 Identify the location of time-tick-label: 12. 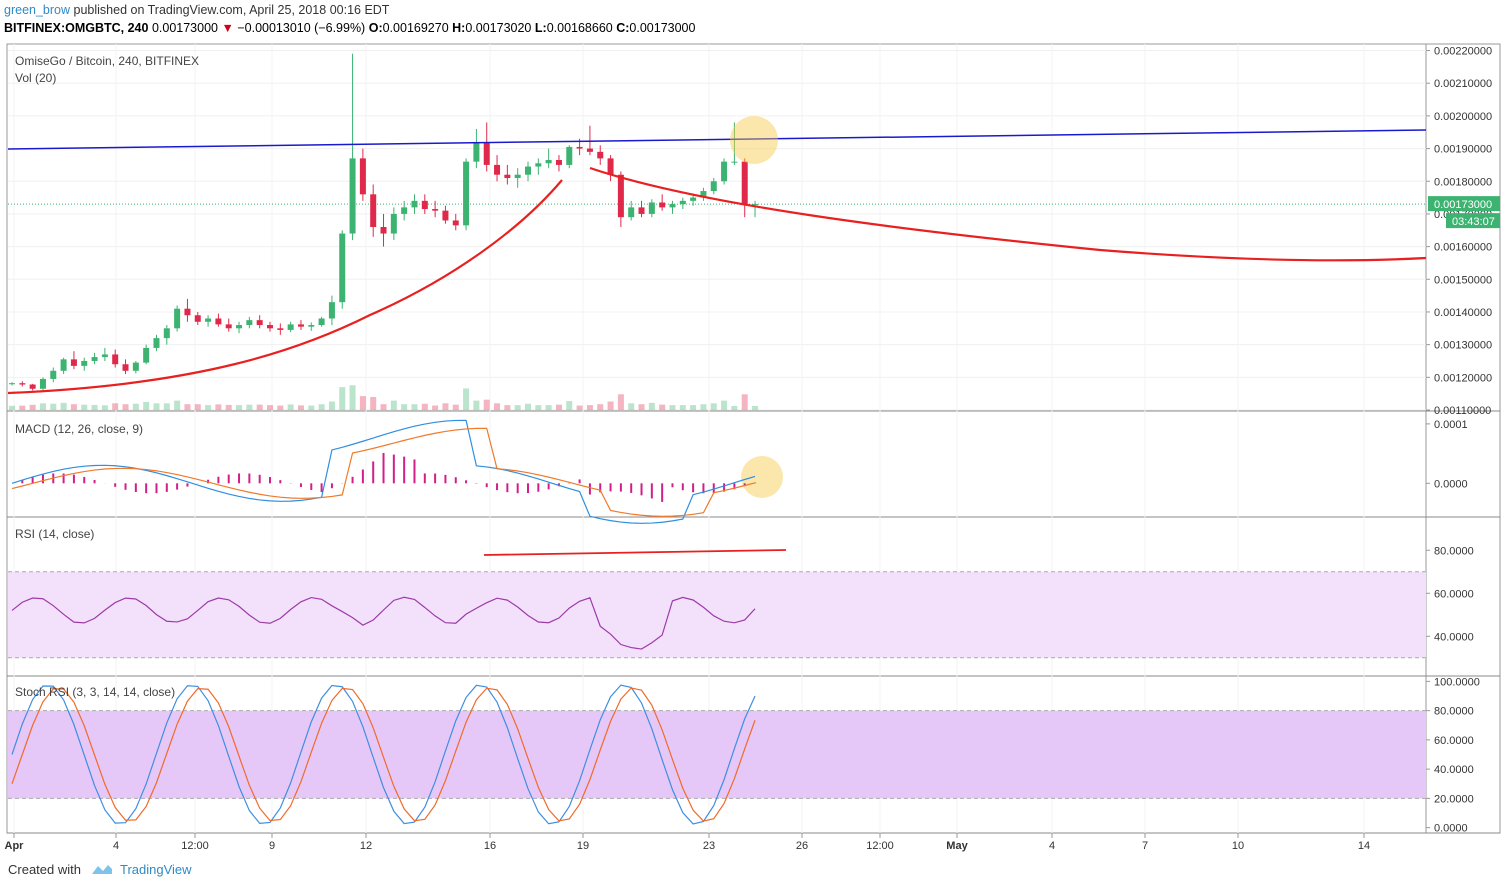
(366, 846).